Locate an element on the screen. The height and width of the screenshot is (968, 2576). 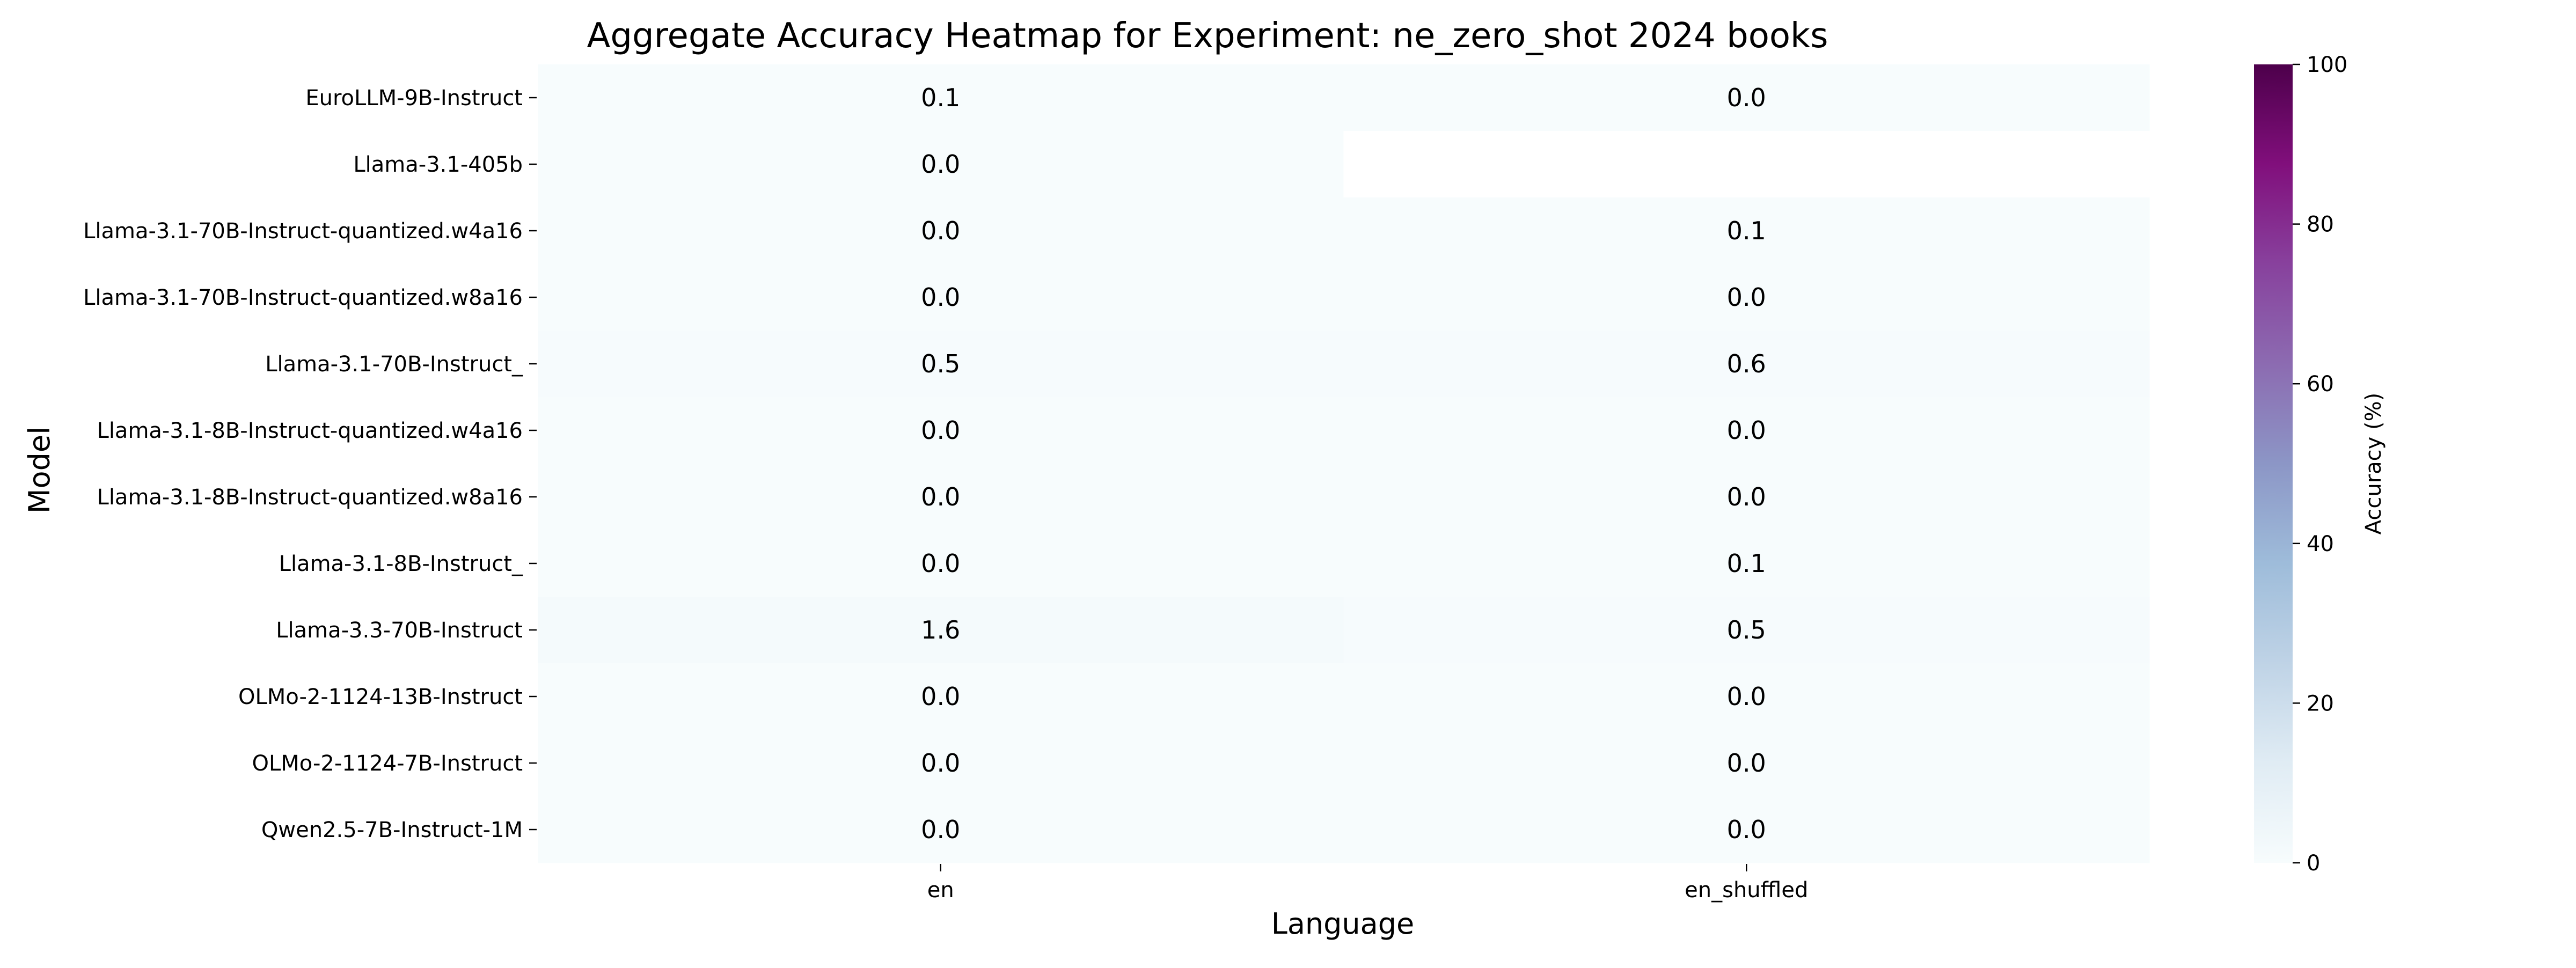
colorbar-ticks: 0 20 40 60 80 100 is located at coordinates (2320, 464).